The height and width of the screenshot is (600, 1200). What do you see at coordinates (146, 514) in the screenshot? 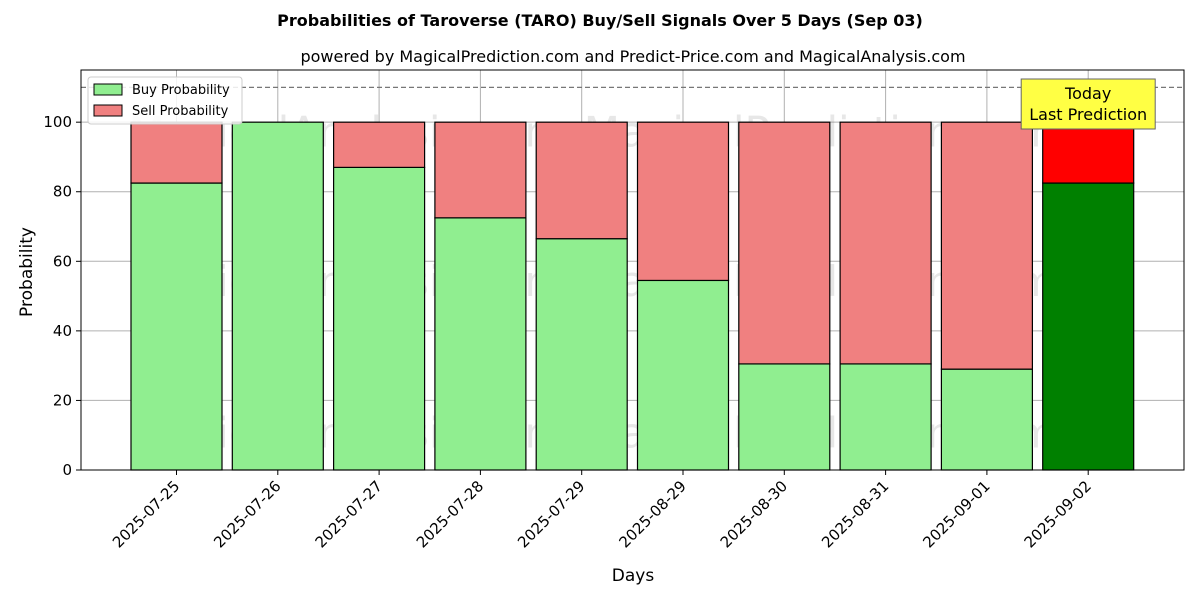
I see `x-tick-label: 2025-07-25` at bounding box center [146, 514].